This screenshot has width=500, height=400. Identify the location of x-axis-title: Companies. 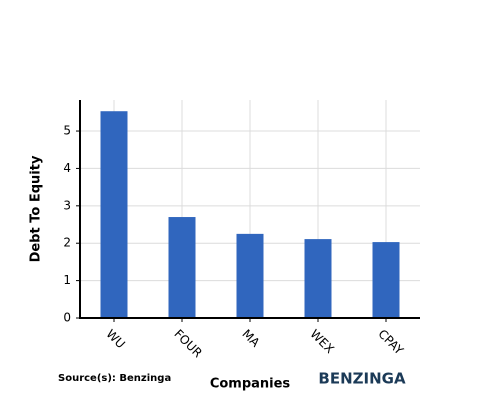
(250, 384).